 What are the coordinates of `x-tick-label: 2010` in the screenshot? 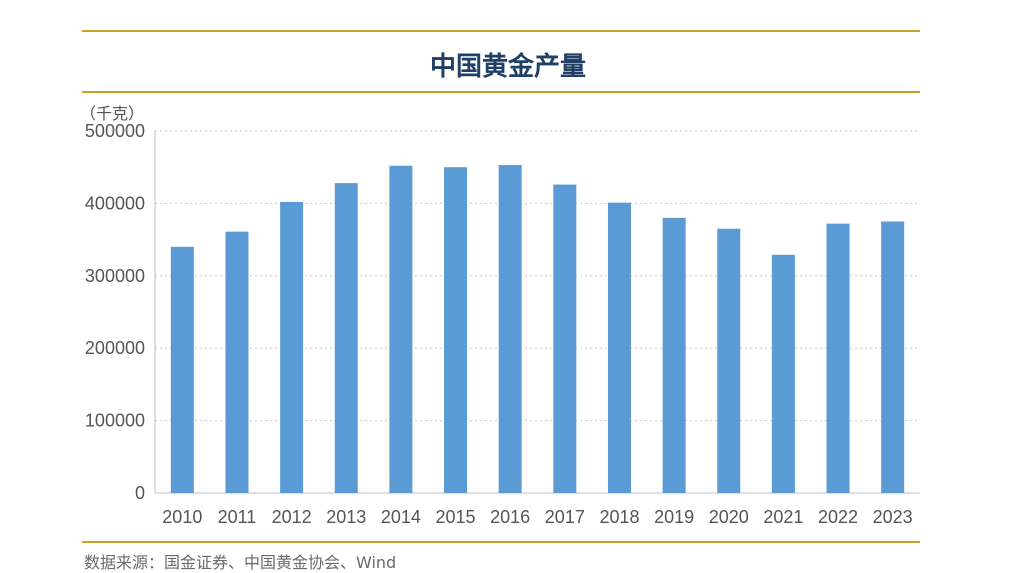 It's located at (182, 517).